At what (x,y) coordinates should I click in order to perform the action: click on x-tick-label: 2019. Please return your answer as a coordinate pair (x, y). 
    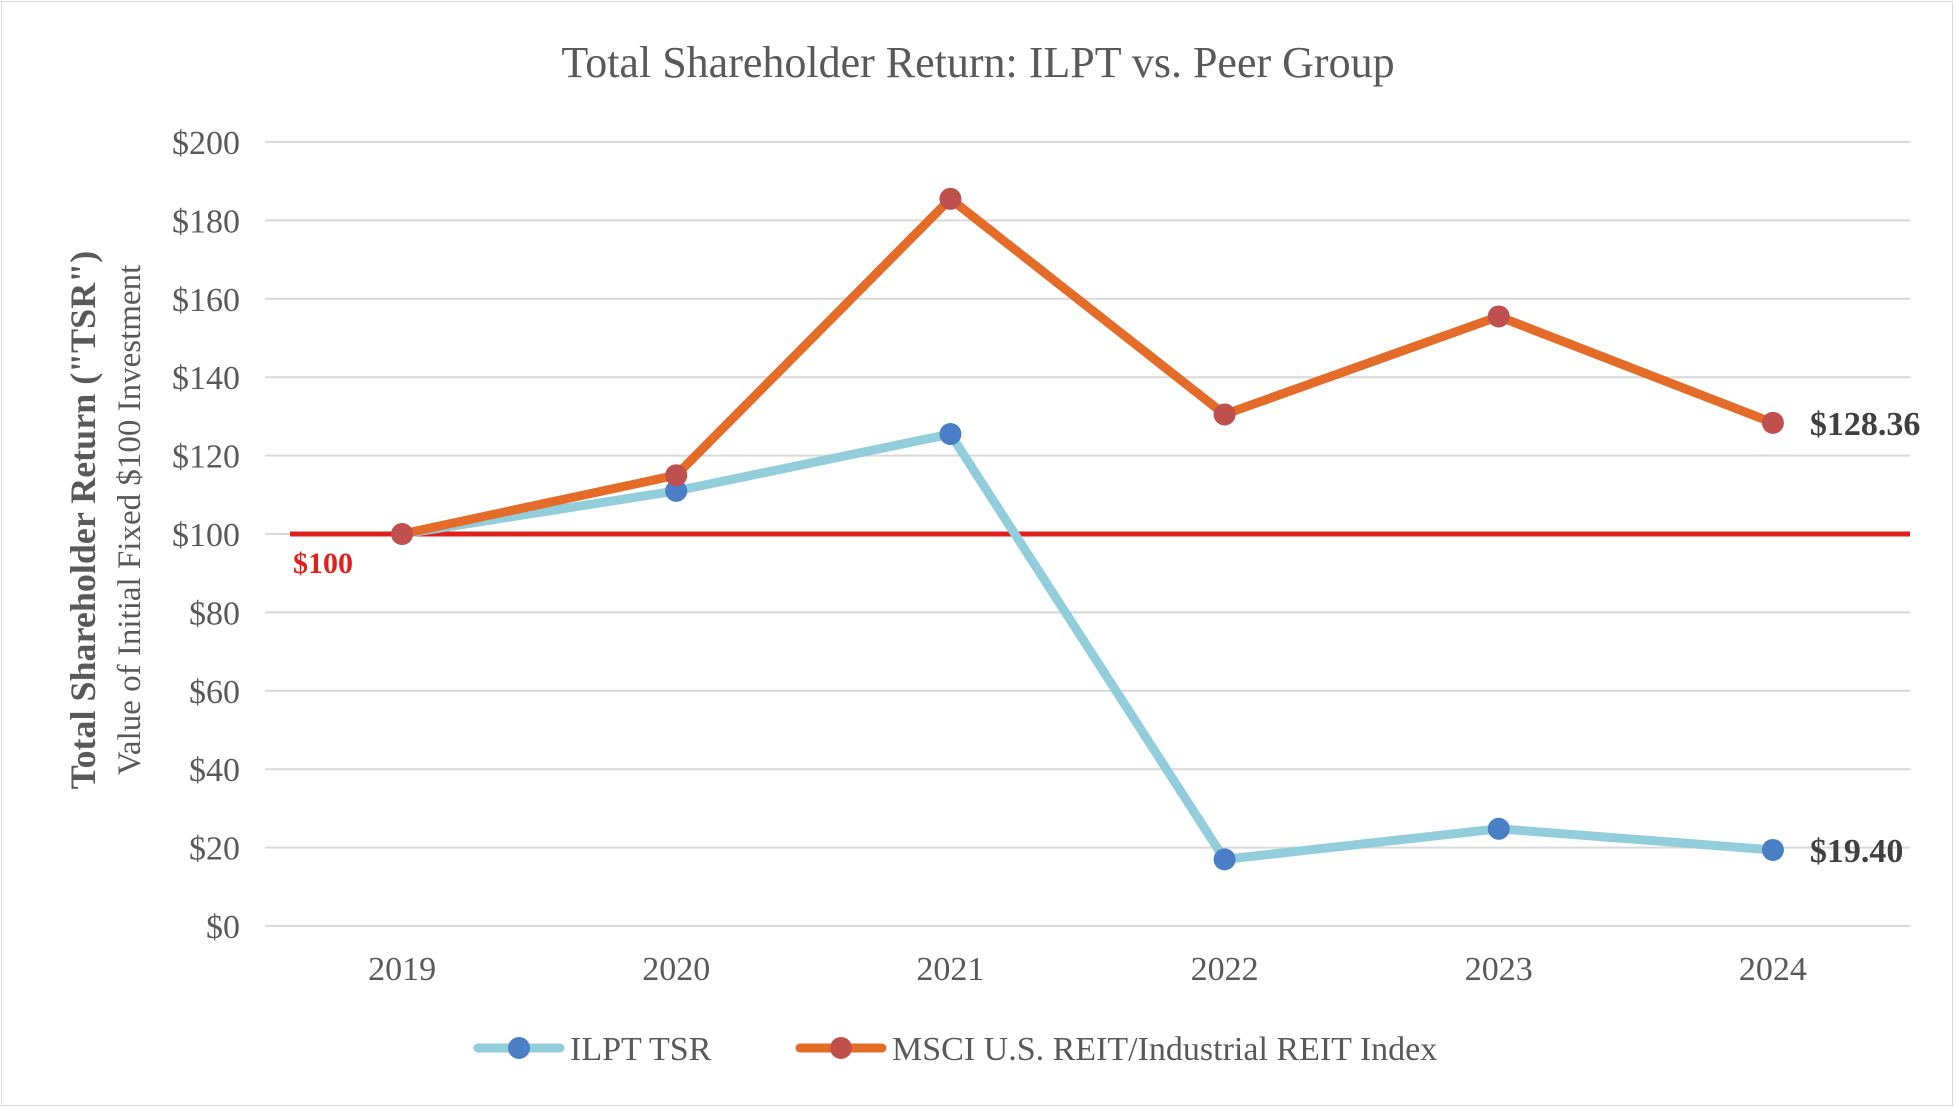
    Looking at the image, I should click on (402, 969).